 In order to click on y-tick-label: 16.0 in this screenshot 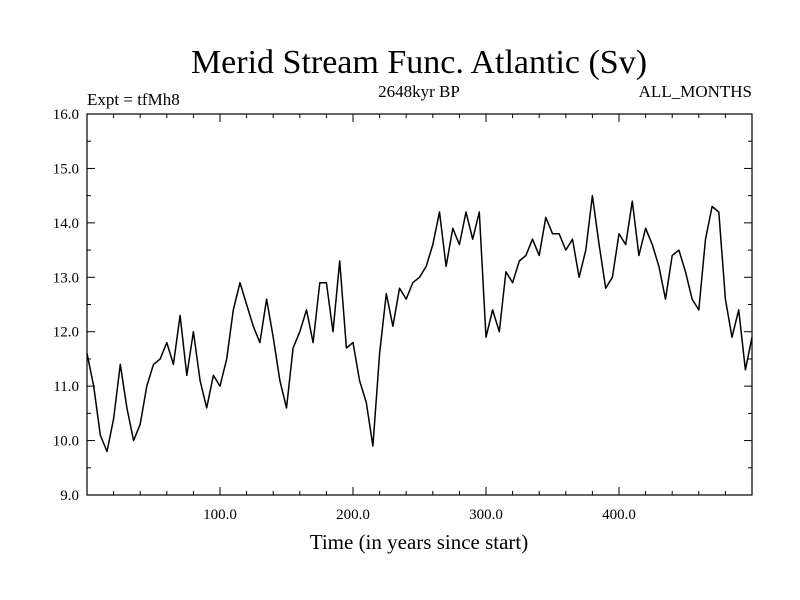, I will do `click(66, 115)`.